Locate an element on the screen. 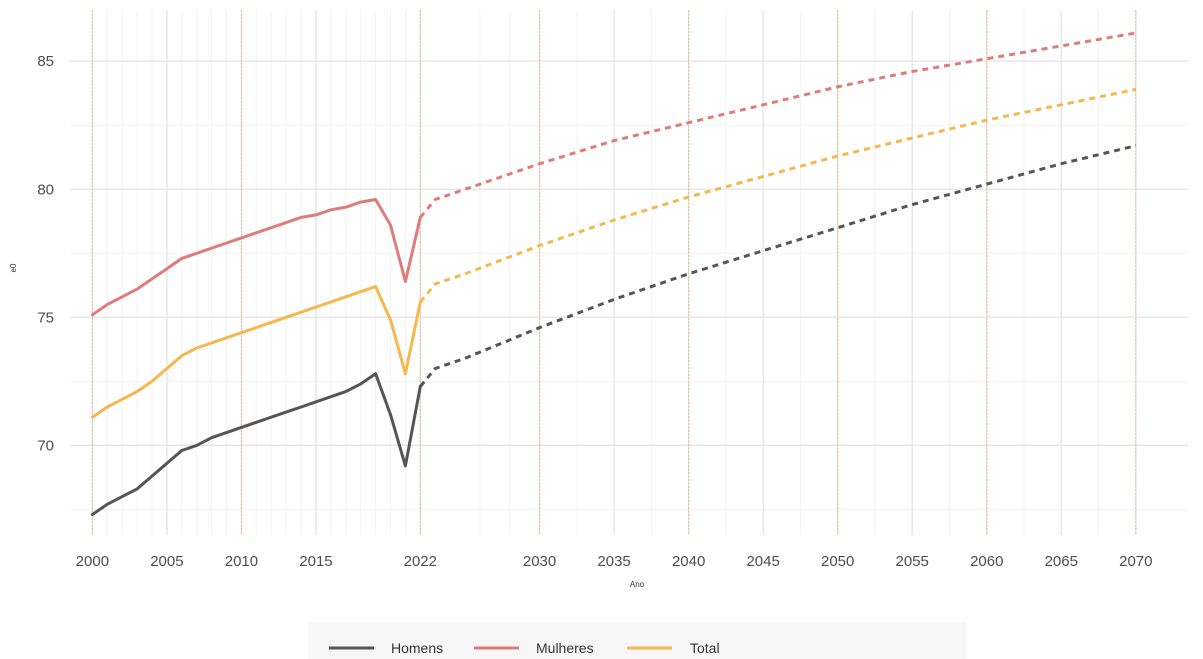 The image size is (1203, 659). x-tick-label: 2035 is located at coordinates (613, 561).